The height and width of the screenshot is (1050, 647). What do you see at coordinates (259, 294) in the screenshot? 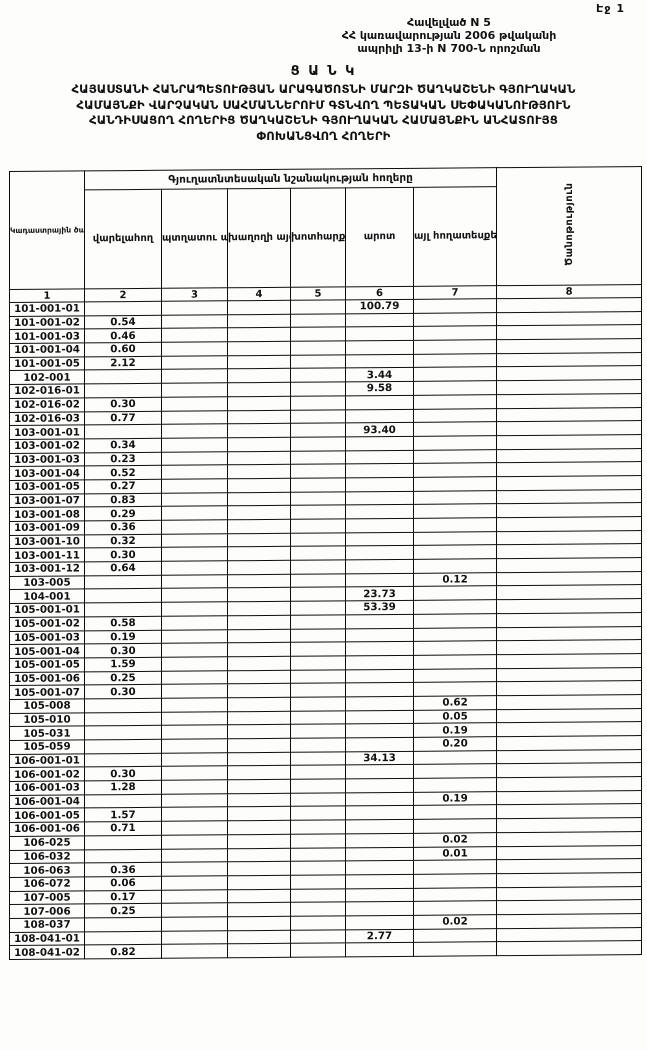
I see `column-number: 4` at bounding box center [259, 294].